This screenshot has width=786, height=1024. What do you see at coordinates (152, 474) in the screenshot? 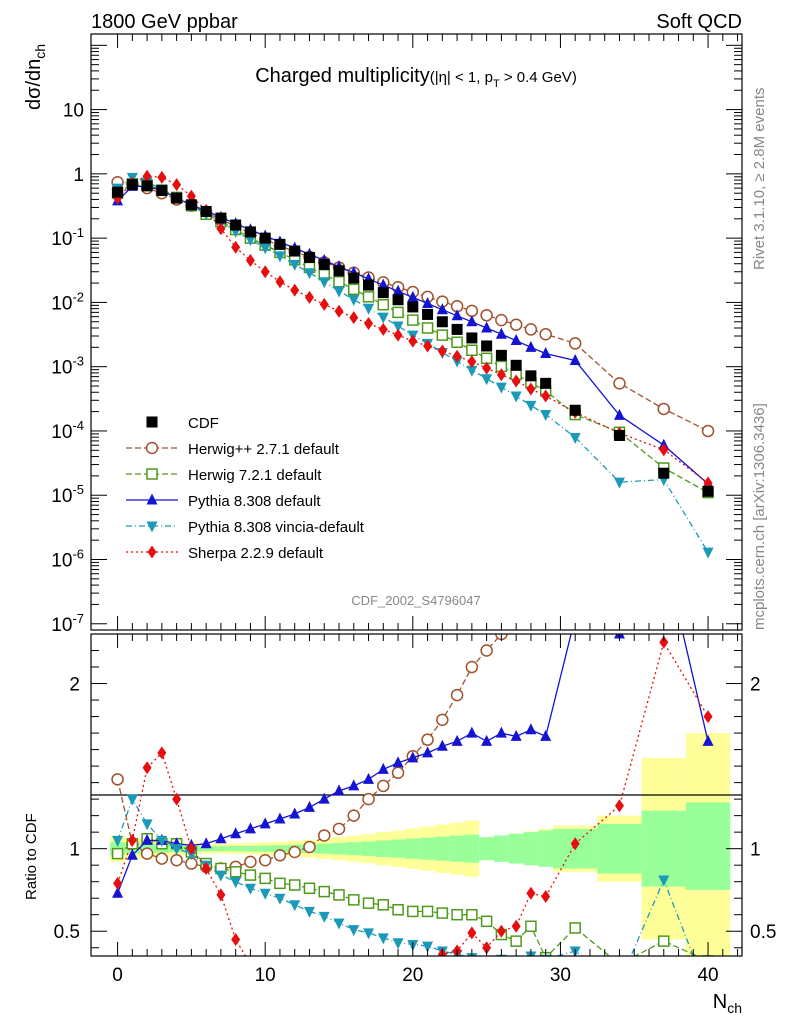
I see `legend-marker-herwig7` at bounding box center [152, 474].